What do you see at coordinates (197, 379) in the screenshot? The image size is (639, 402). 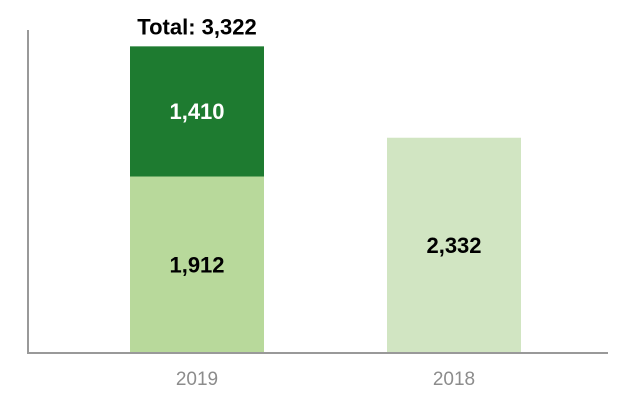 I see `x-tick-label-2019: 2019` at bounding box center [197, 379].